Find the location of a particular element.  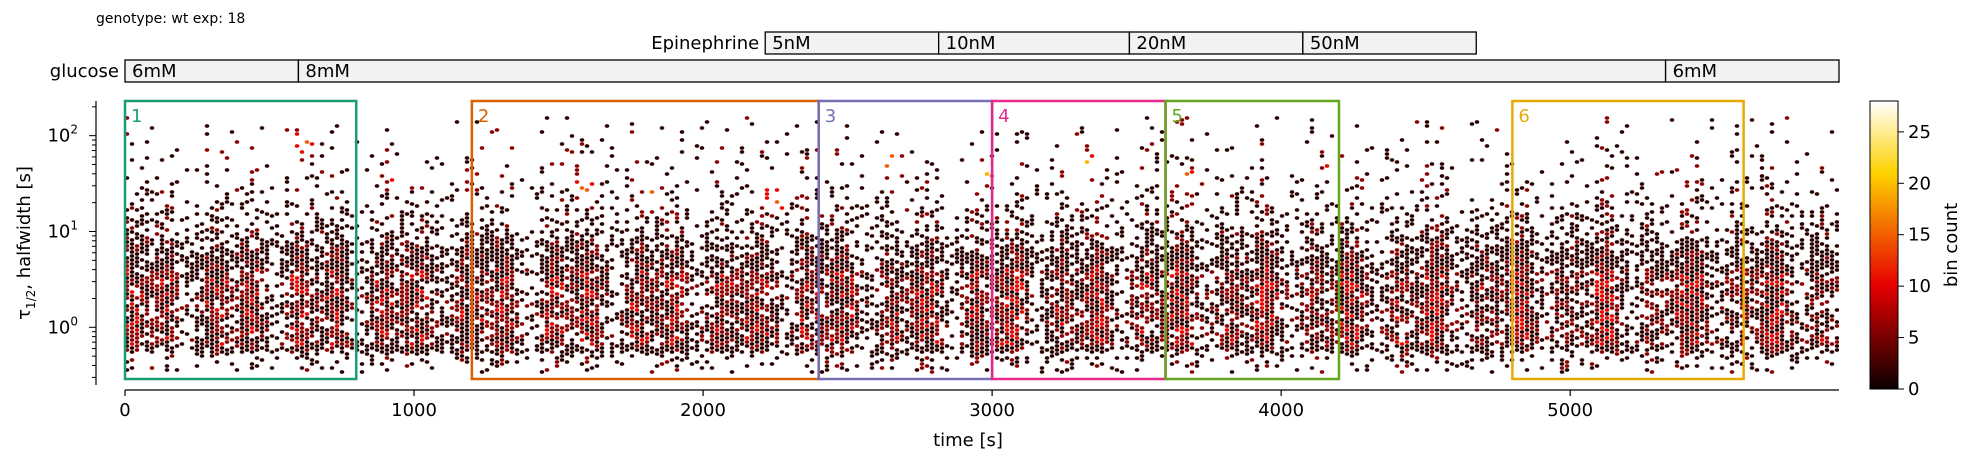

y-tick-exponent: 2 is located at coordinates (74, 130).